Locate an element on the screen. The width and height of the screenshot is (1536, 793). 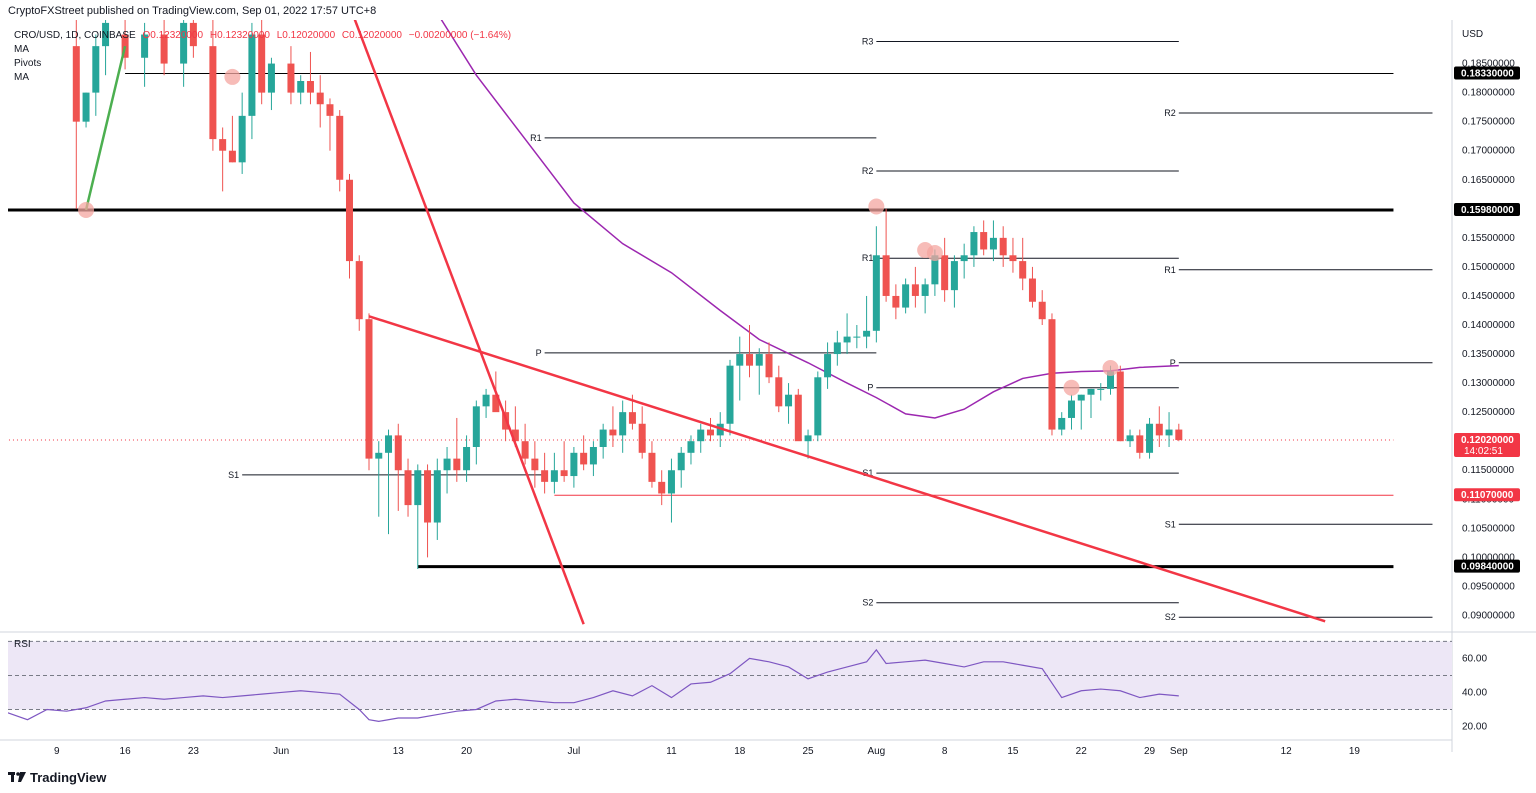
time-tick-label-8: 18 is located at coordinates (740, 751).